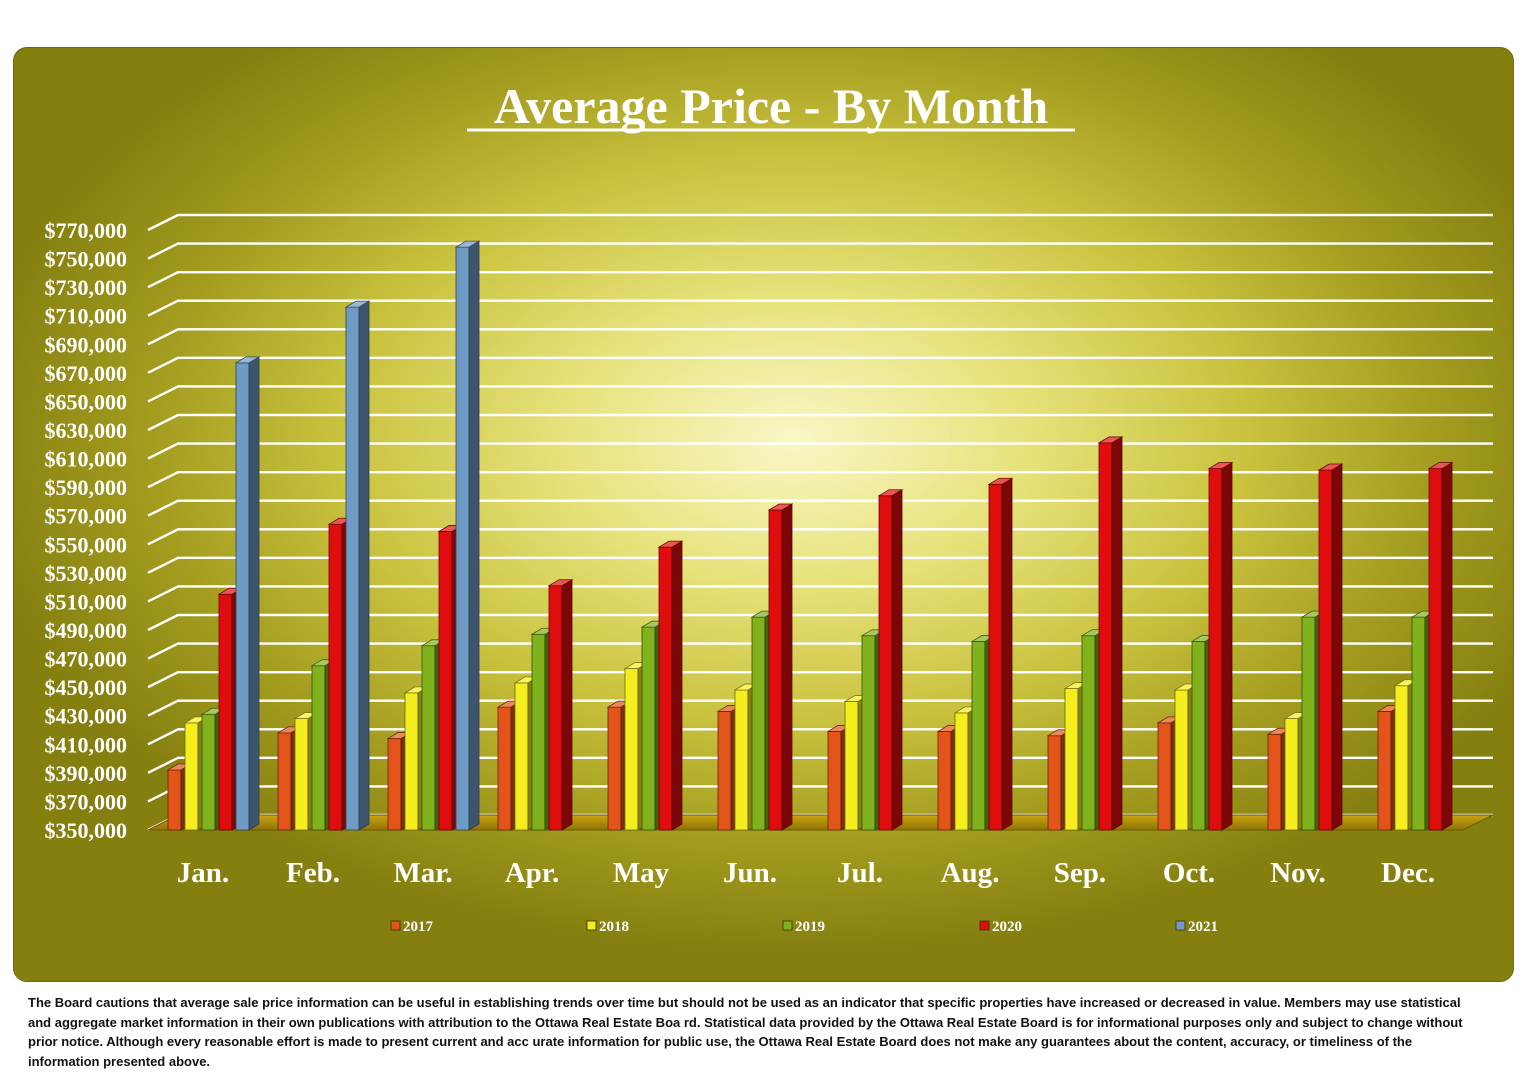 The image size is (1529, 1080). I want to click on y-tick-label: $610,000, so click(86, 459).